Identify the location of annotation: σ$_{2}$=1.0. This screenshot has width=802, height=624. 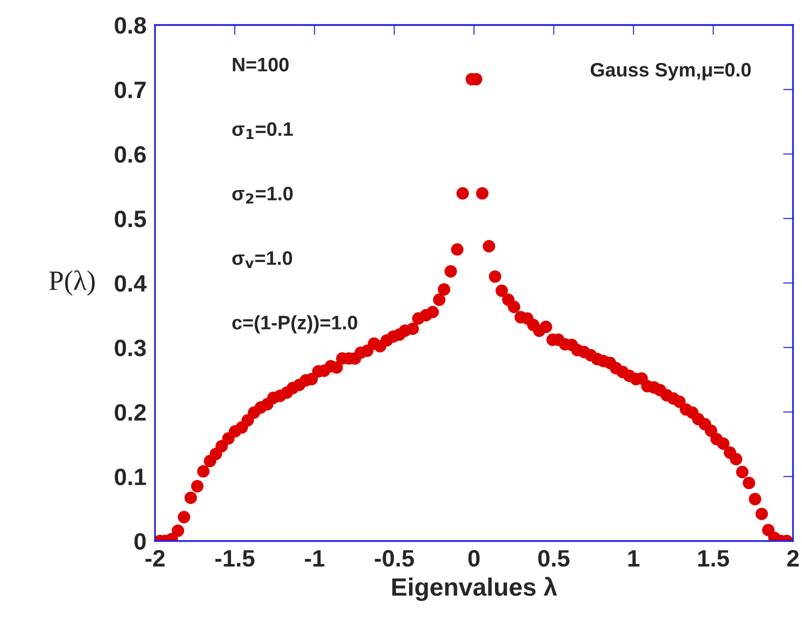
(262, 195).